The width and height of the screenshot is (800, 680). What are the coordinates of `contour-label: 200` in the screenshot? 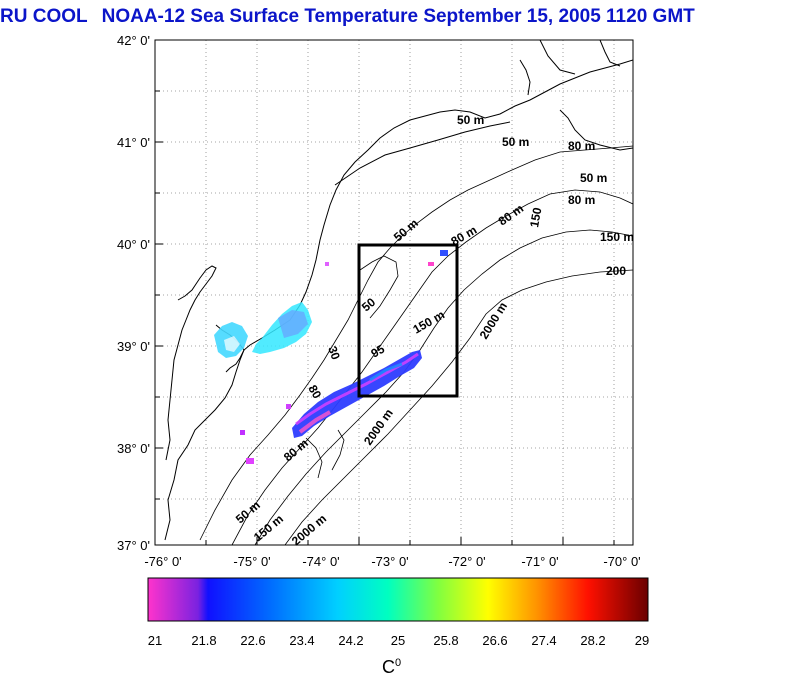 It's located at (616, 271).